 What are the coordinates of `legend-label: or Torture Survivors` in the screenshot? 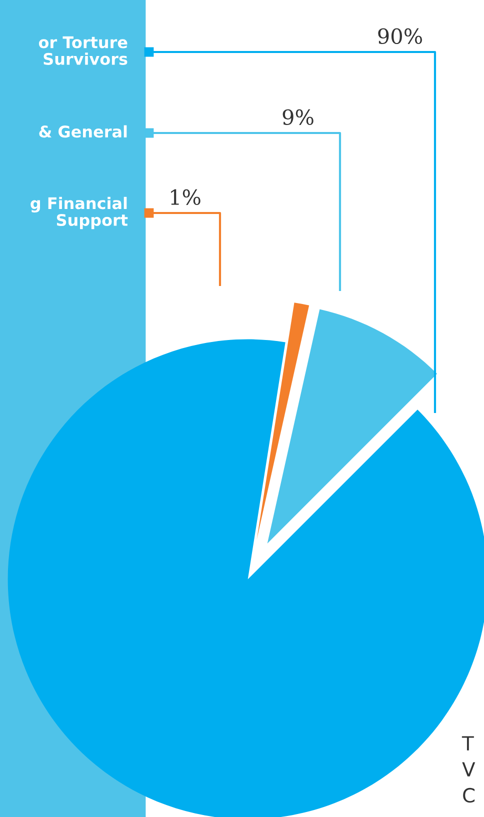 It's located at (83, 50).